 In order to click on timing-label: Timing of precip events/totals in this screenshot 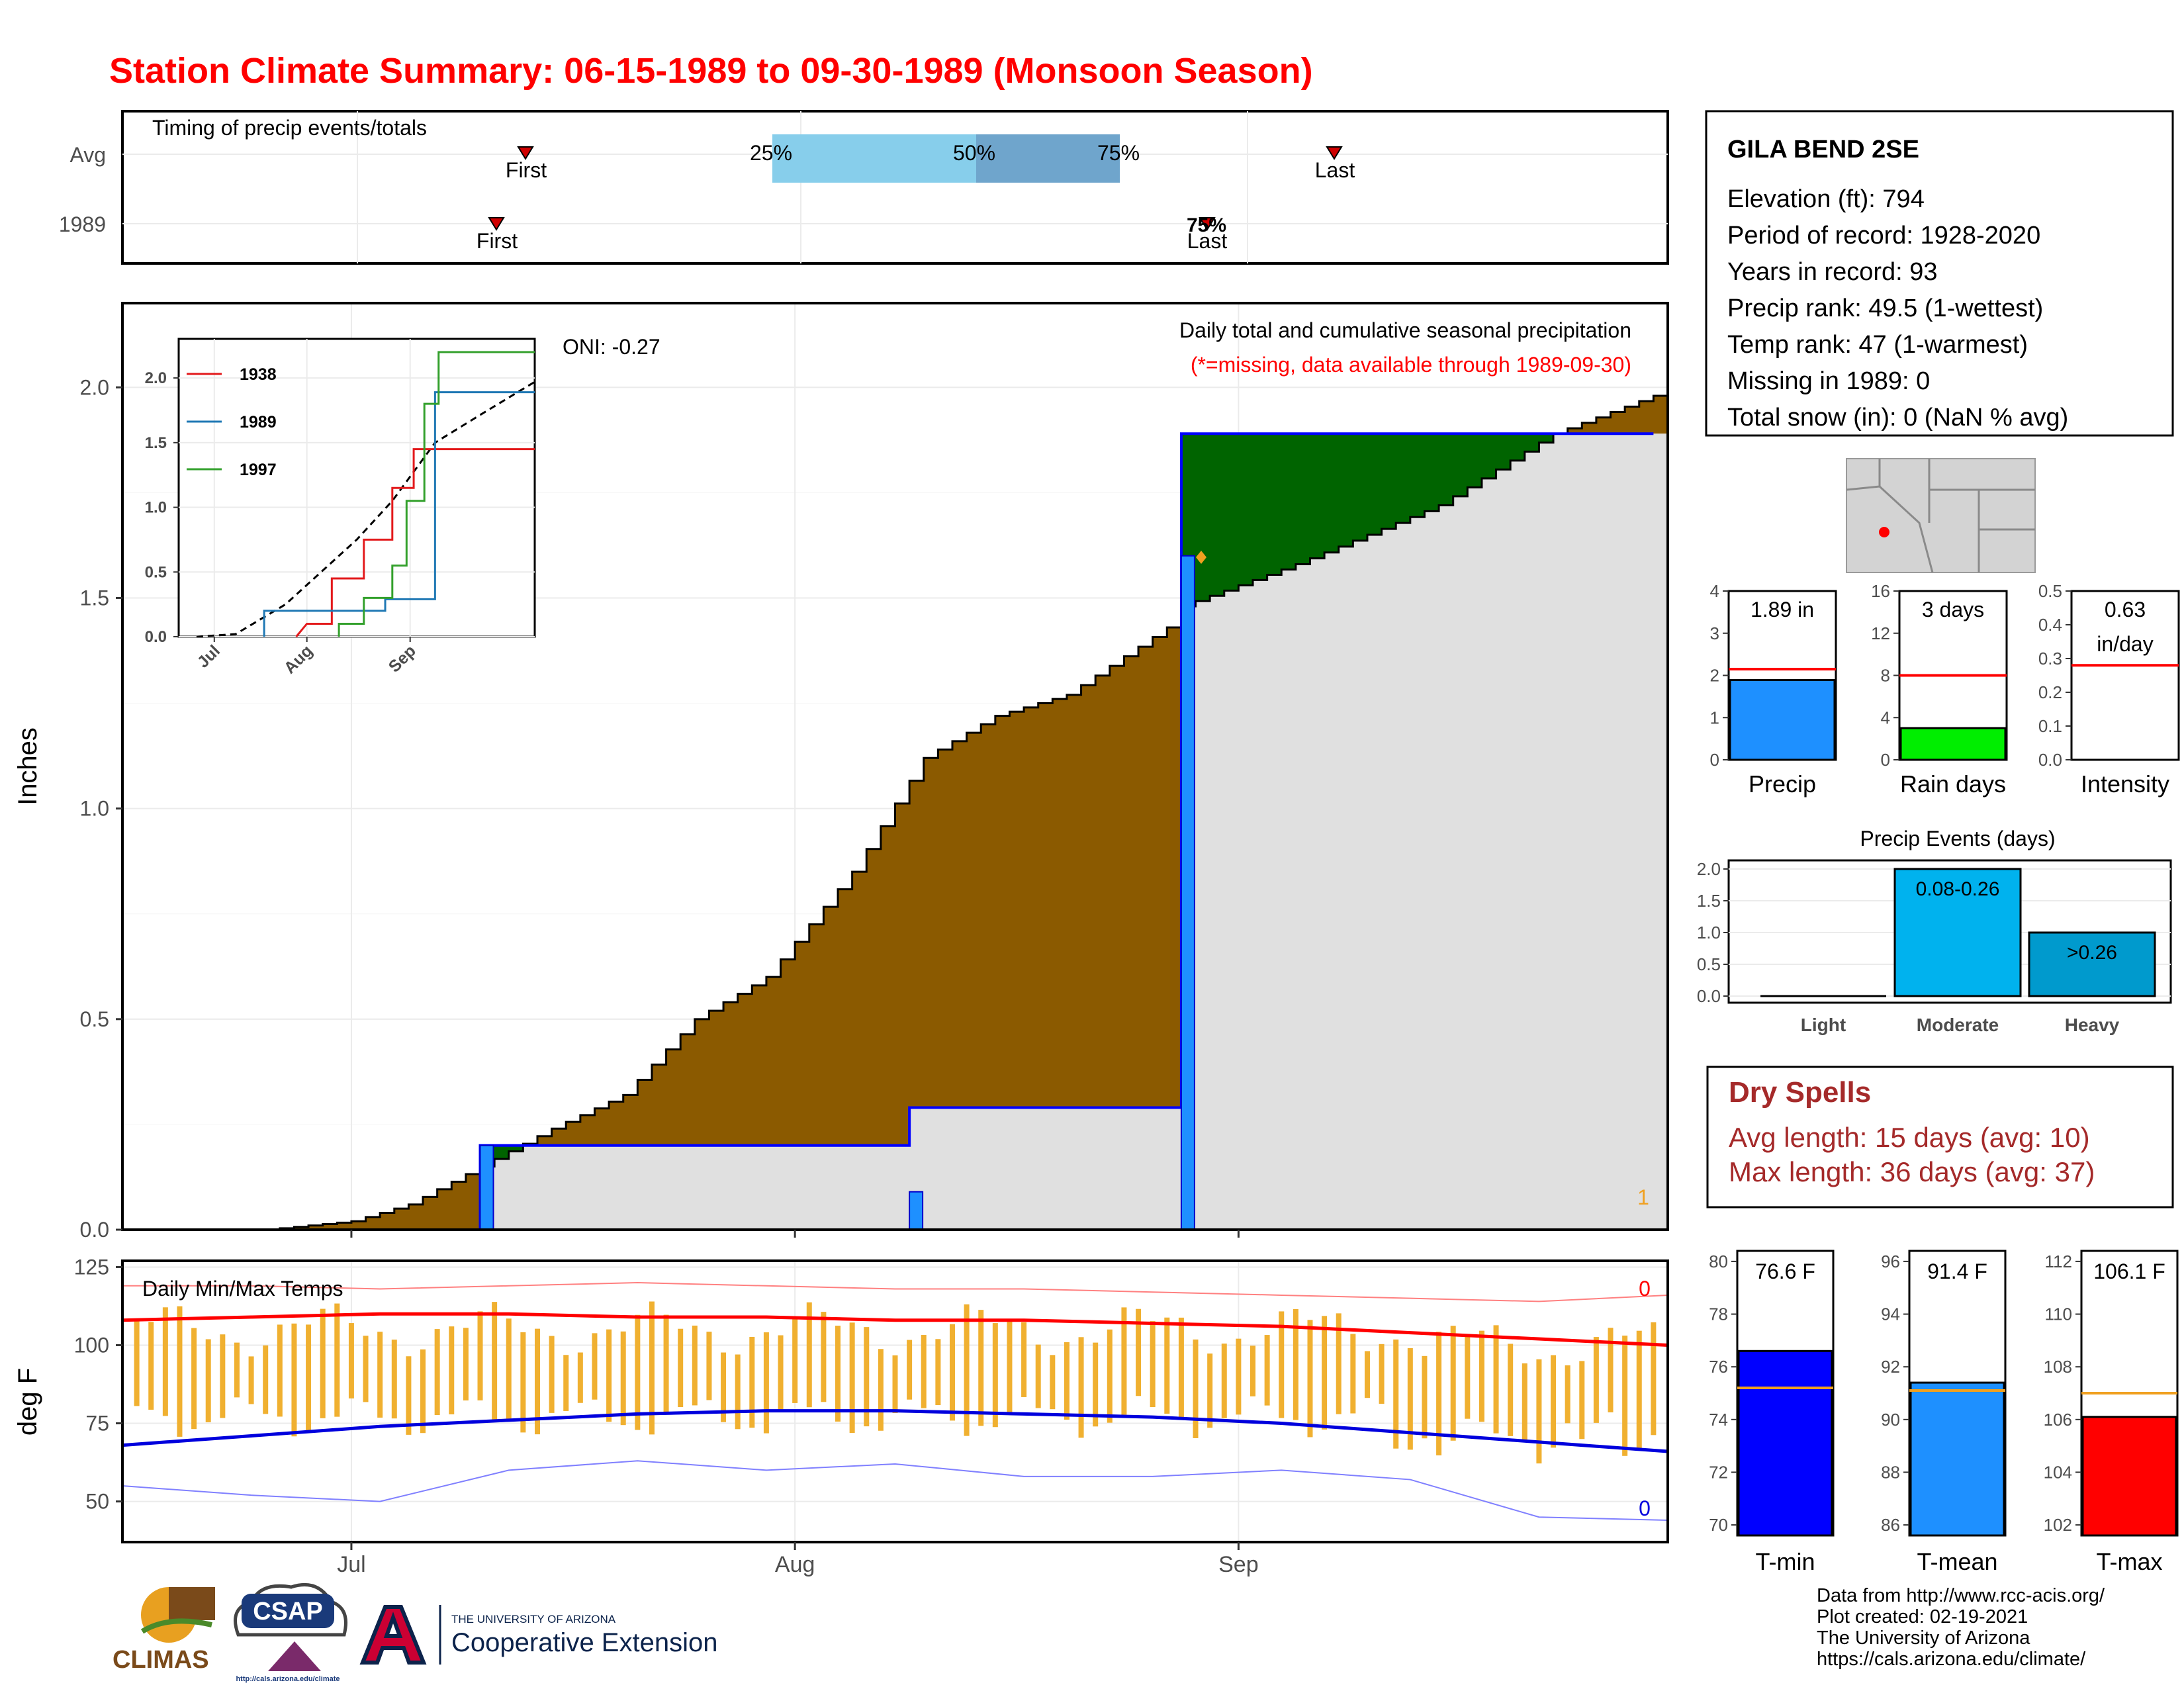, I will do `click(289, 128)`.